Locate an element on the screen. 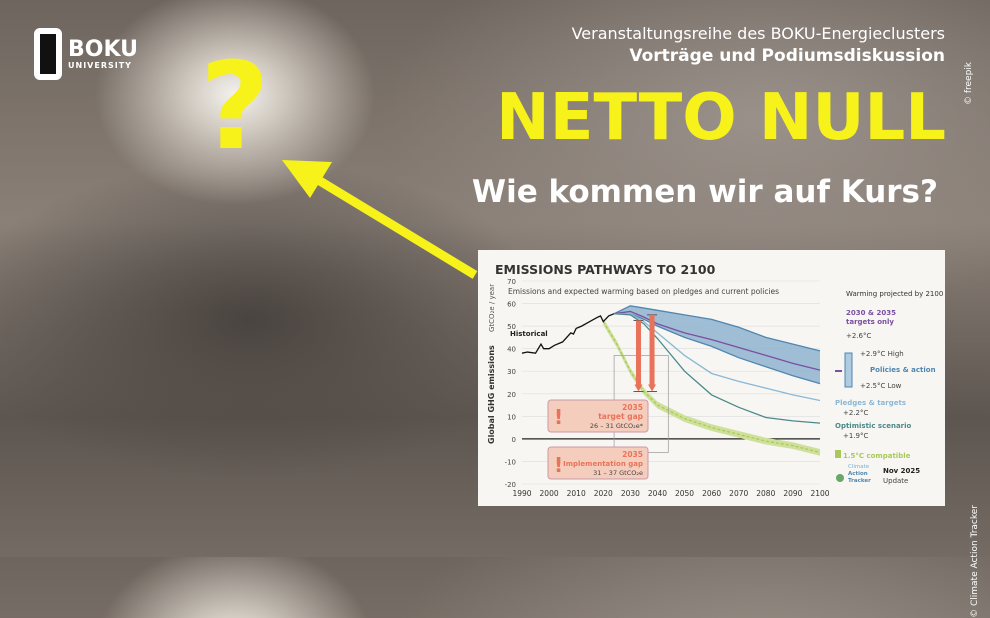  implementation-gap-box: ! 2035 Implementation gap 31 – 37 GtCO₂e is located at coordinates (598, 463).